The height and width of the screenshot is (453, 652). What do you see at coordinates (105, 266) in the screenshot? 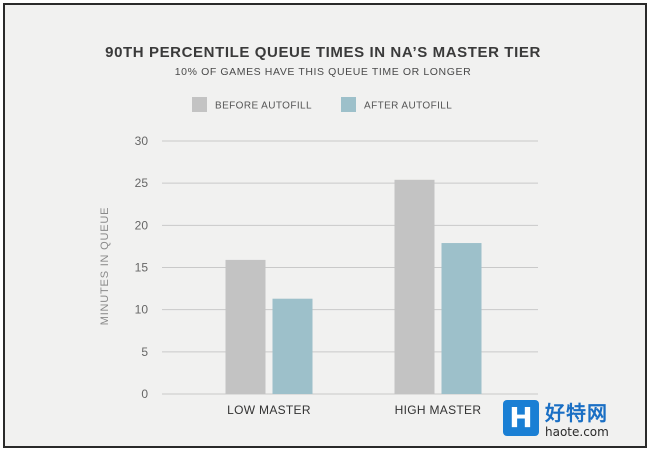
I see `y-axis-label: MINUTES IN QUEUE` at bounding box center [105, 266].